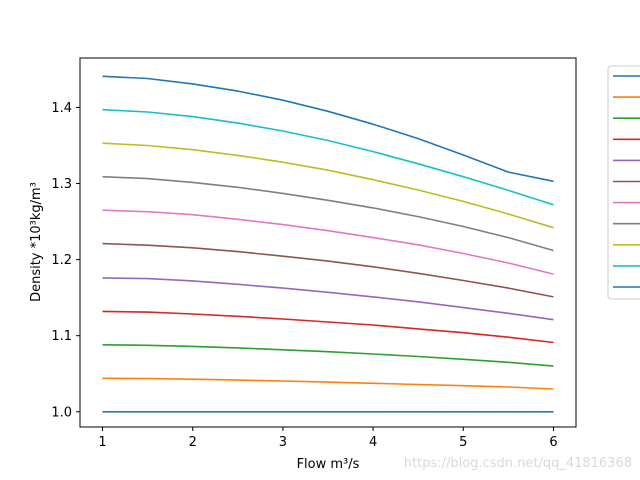 The height and width of the screenshot is (480, 640). What do you see at coordinates (61, 412) in the screenshot?
I see `y-tick-label: 1.0` at bounding box center [61, 412].